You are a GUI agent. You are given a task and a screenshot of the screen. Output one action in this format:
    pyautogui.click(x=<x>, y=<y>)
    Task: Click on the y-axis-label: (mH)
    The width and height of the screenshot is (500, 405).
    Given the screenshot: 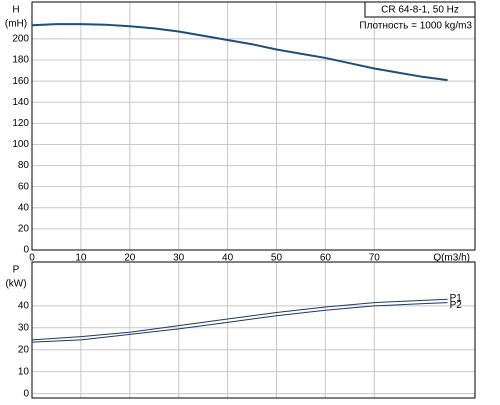 What is the action you would take?
    pyautogui.click(x=16, y=24)
    